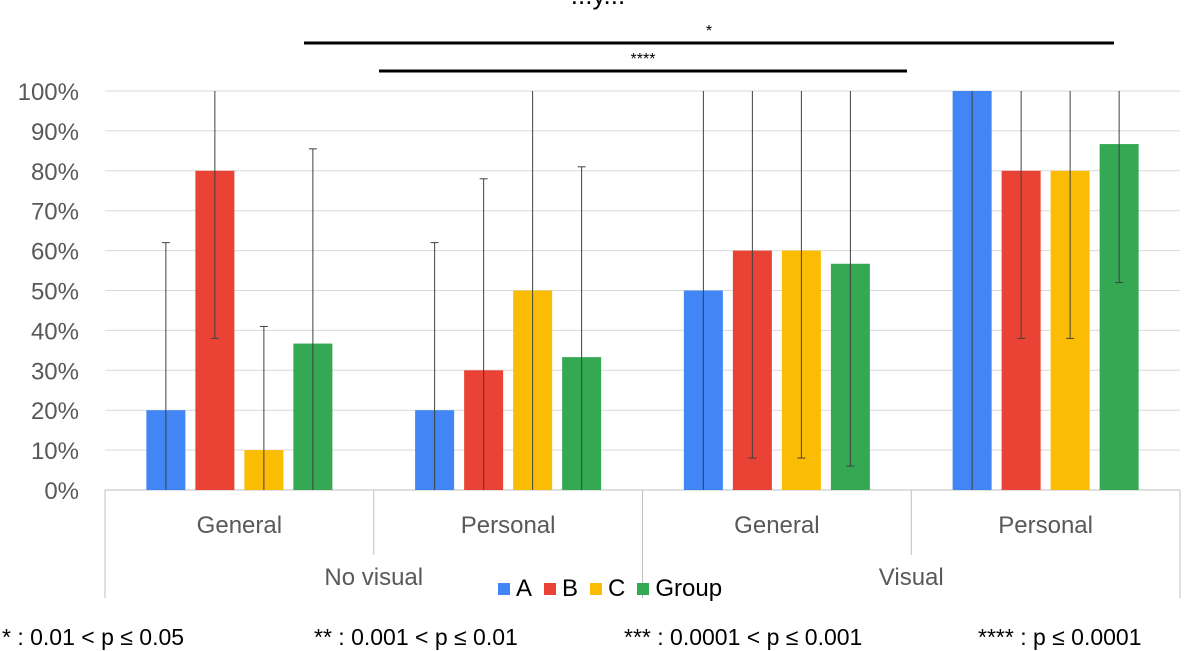  Describe the element at coordinates (709, 31) in the screenshot. I see `significance-label: *` at that location.